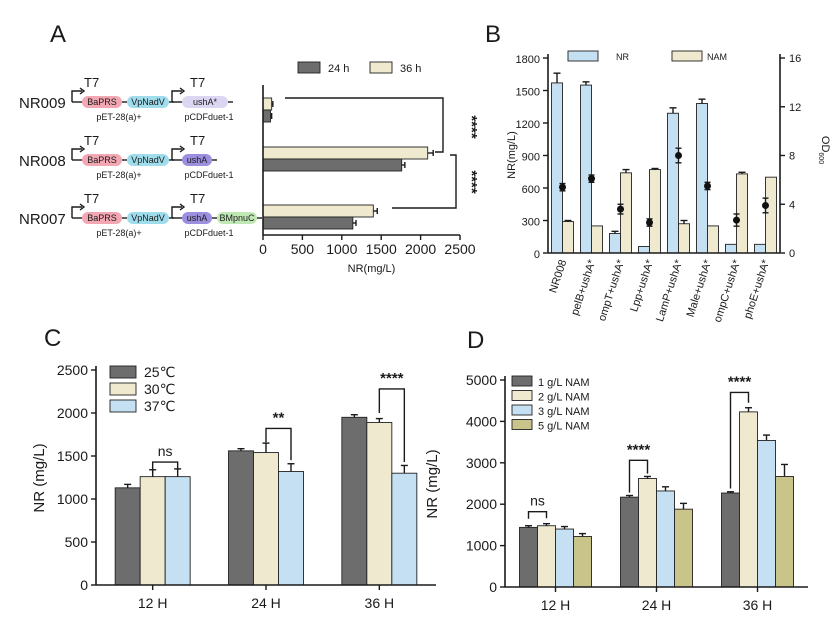  What do you see at coordinates (72, 370) in the screenshot?
I see `y-tick-label: 2500` at bounding box center [72, 370].